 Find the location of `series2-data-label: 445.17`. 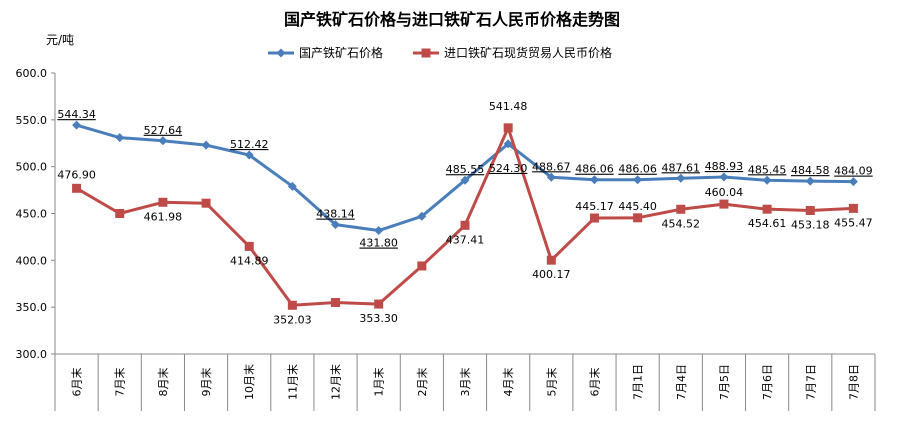

series2-data-label: 445.17 is located at coordinates (594, 206).